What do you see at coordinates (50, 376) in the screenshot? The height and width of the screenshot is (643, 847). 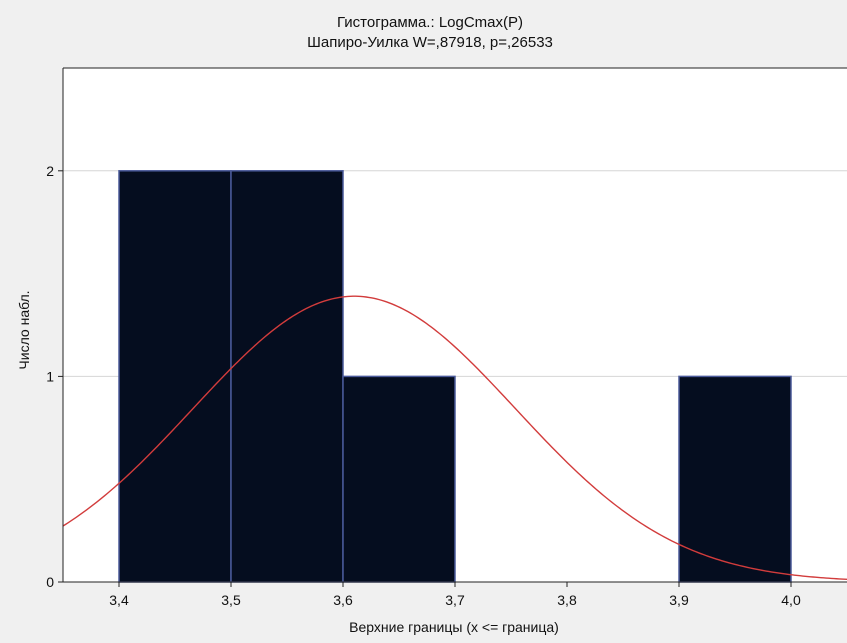 I see `y-tick-label: 1` at bounding box center [50, 376].